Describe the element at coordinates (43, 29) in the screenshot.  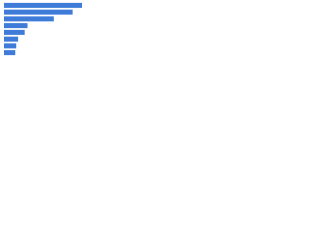
I see `chart` at that location.